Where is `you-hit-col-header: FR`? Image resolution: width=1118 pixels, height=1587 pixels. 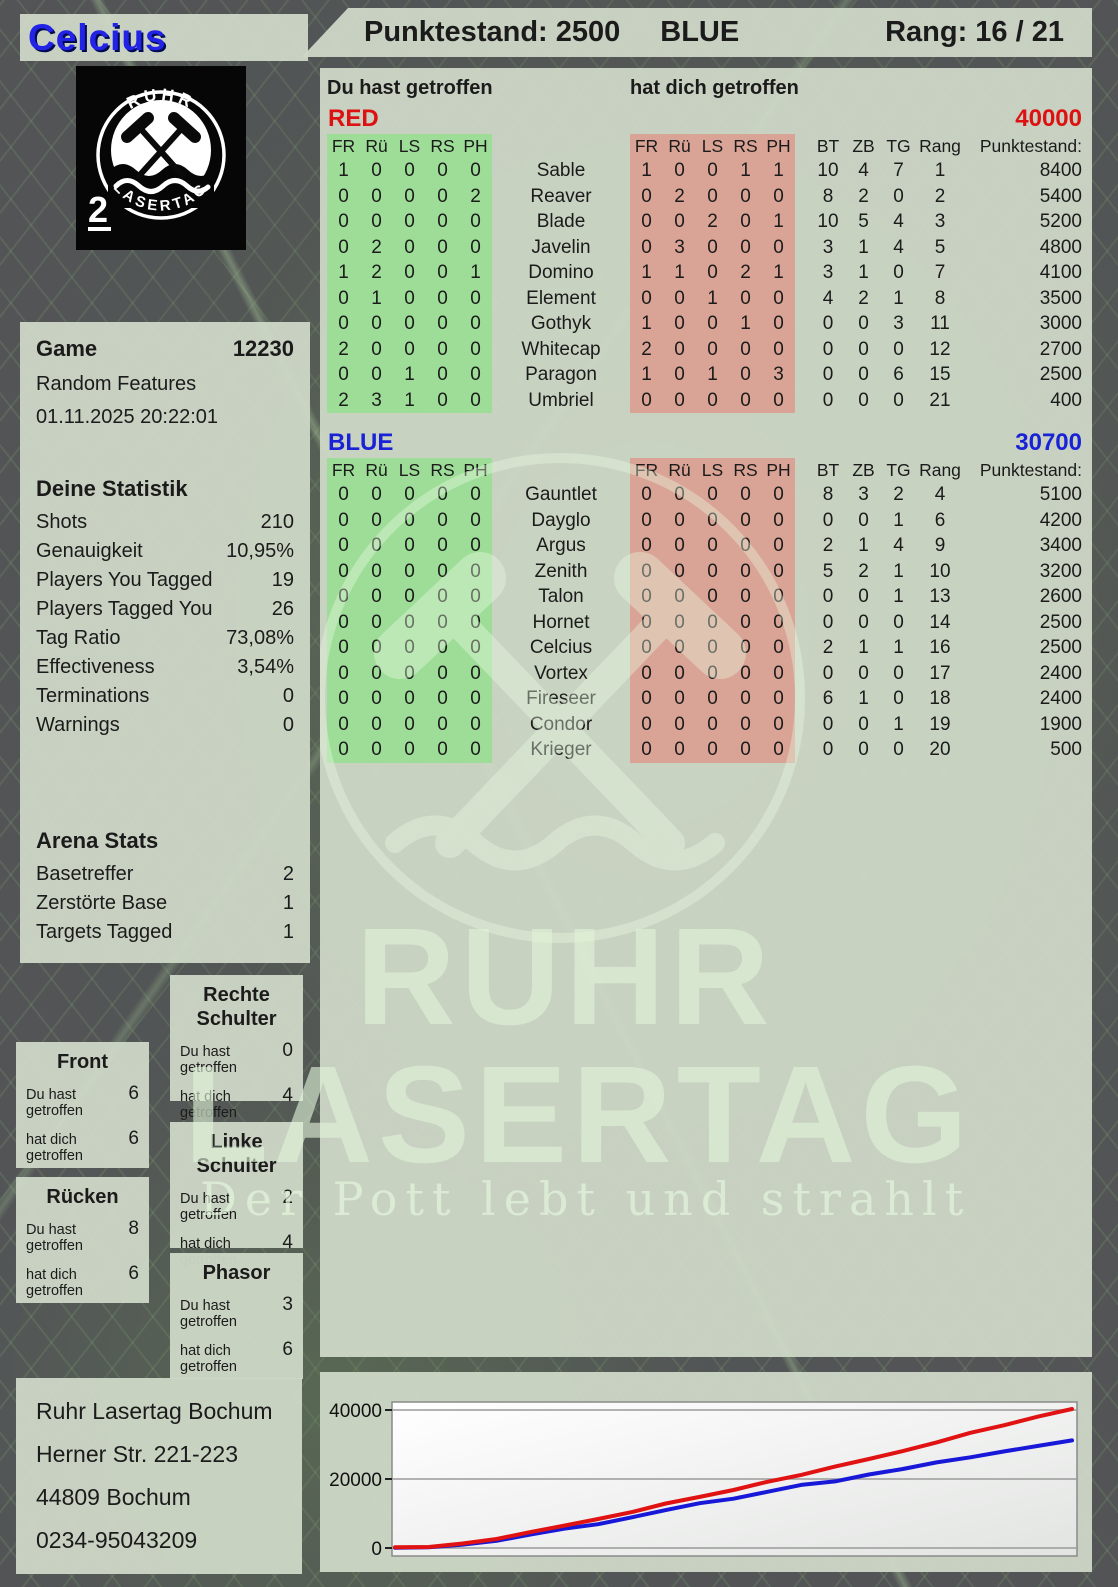
you-hit-col-header: FR is located at coordinates (343, 470).